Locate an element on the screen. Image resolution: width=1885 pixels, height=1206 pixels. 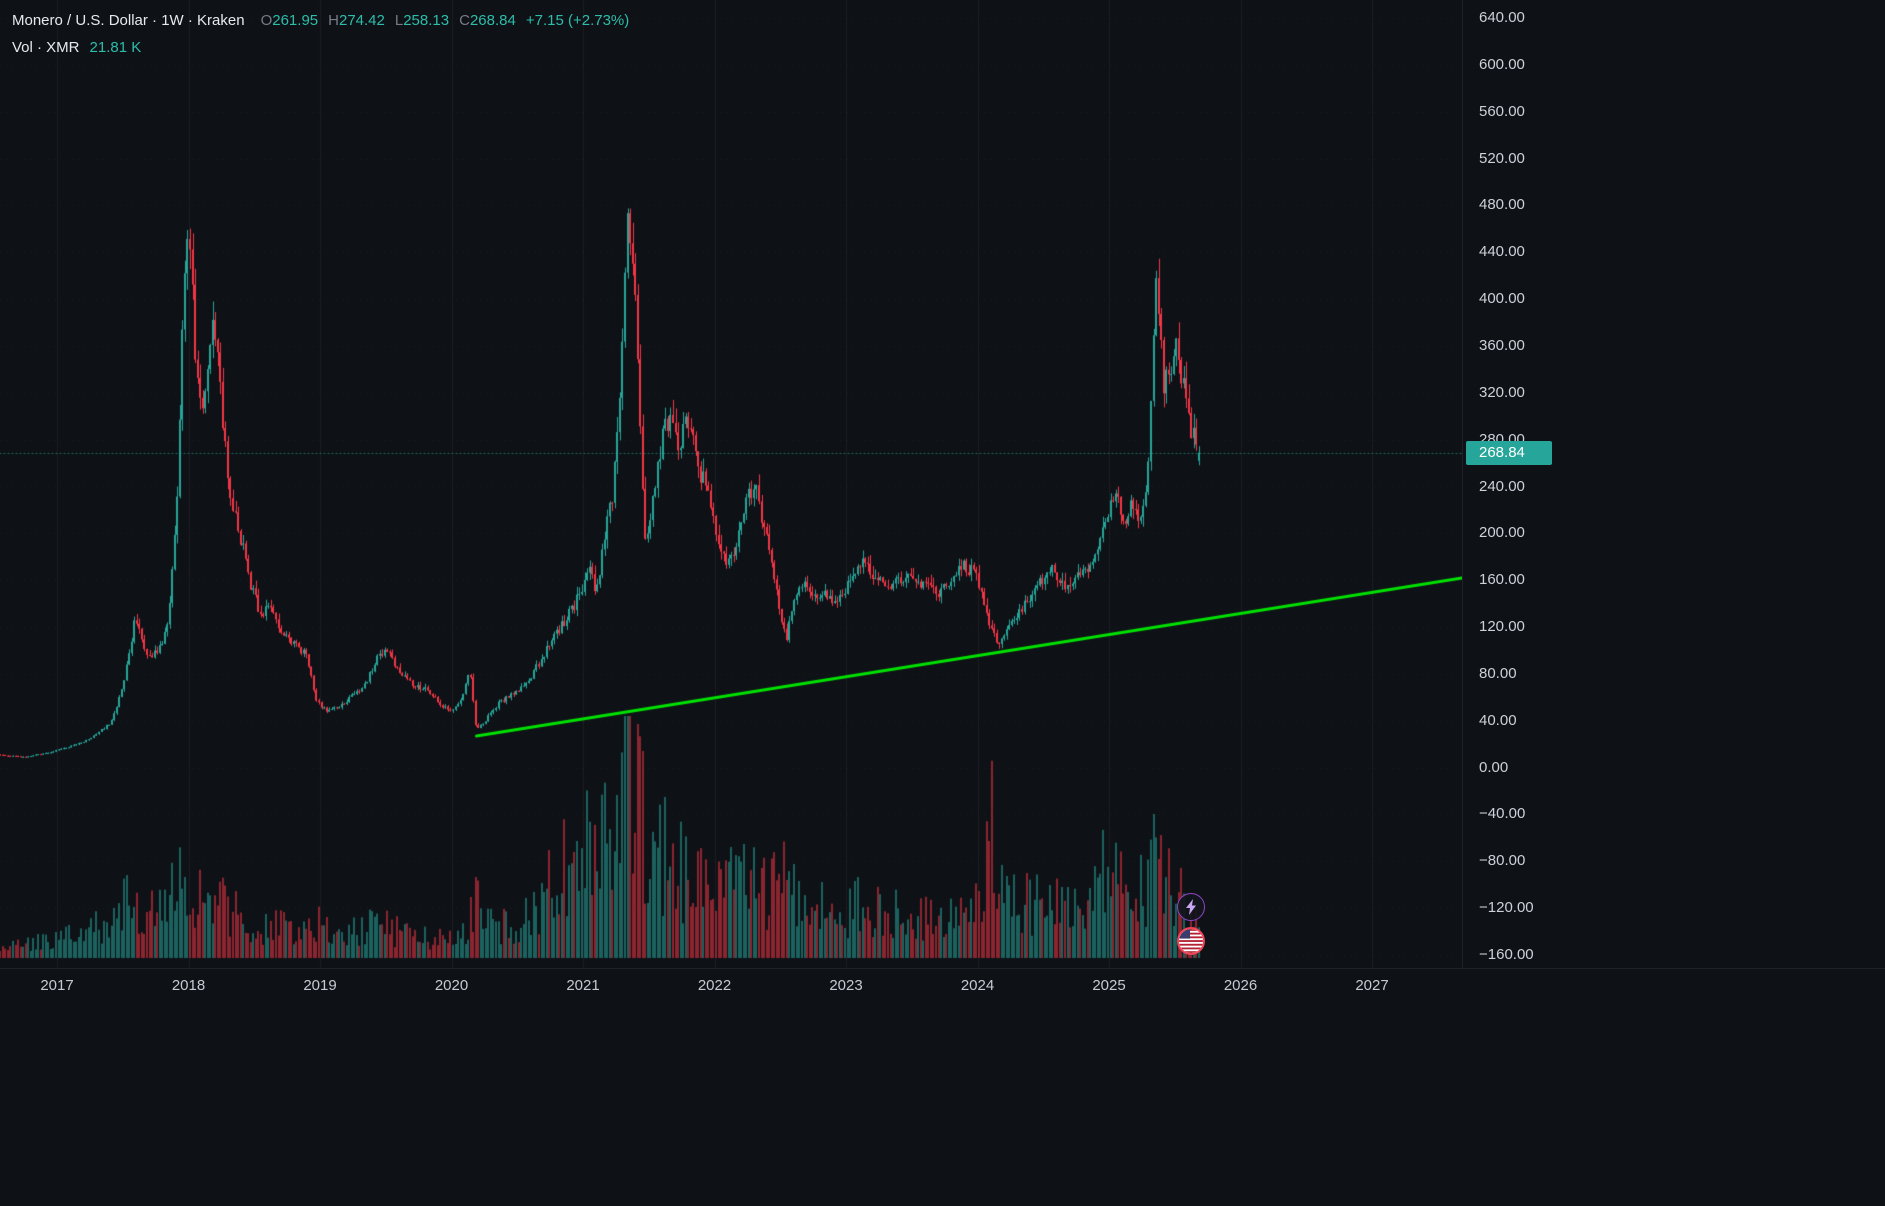
time-axis-label: 2019 is located at coordinates (320, 985).